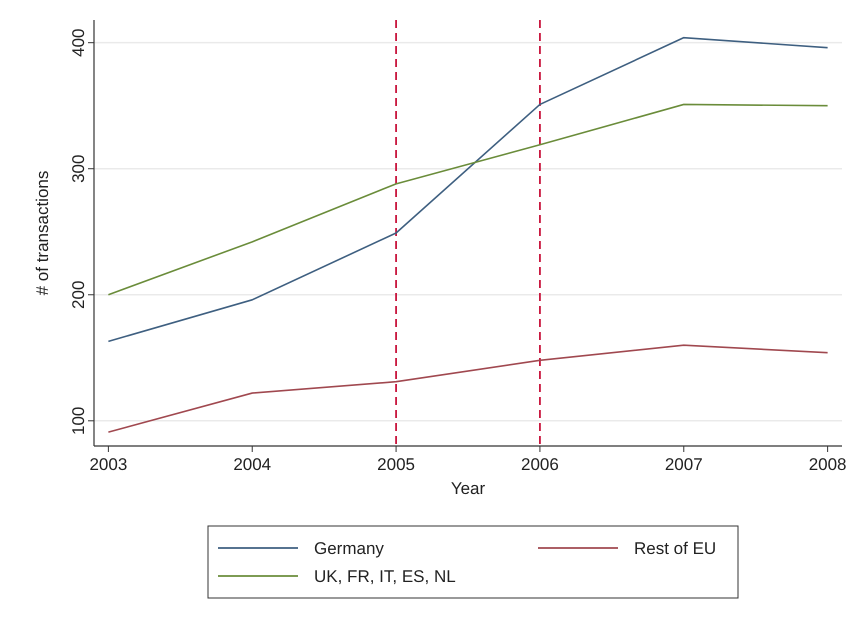 The image size is (864, 624). I want to click on y-axis-title: # of transactions, so click(42, 233).